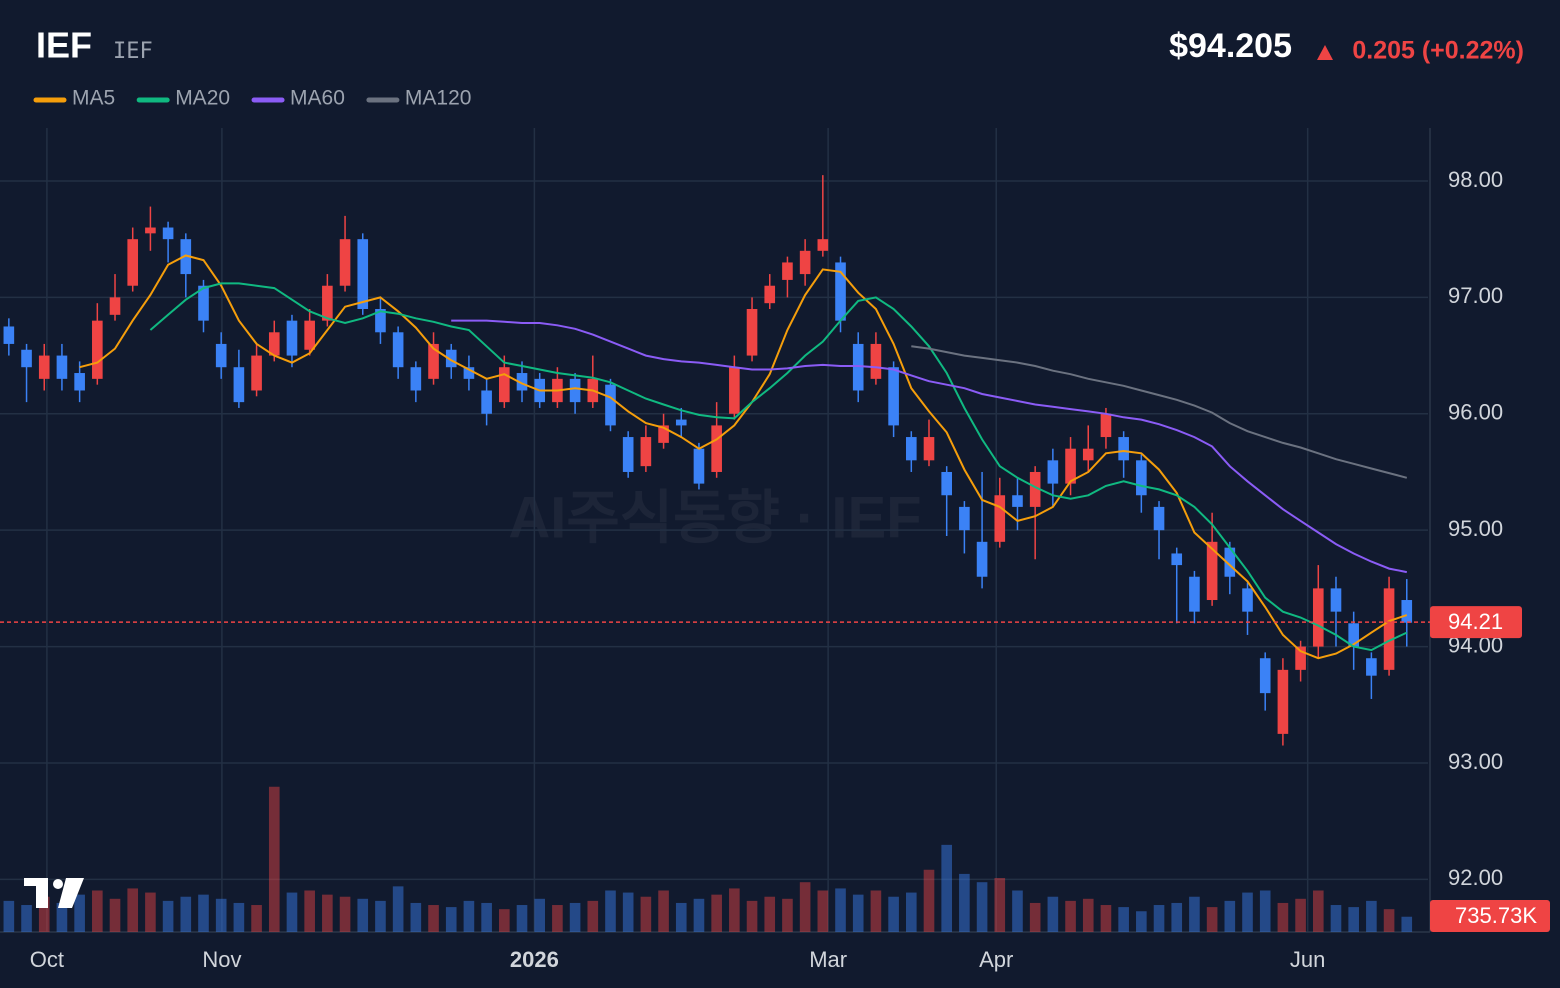 This screenshot has height=988, width=1560. I want to click on x-tick-label: Mar, so click(828, 959).